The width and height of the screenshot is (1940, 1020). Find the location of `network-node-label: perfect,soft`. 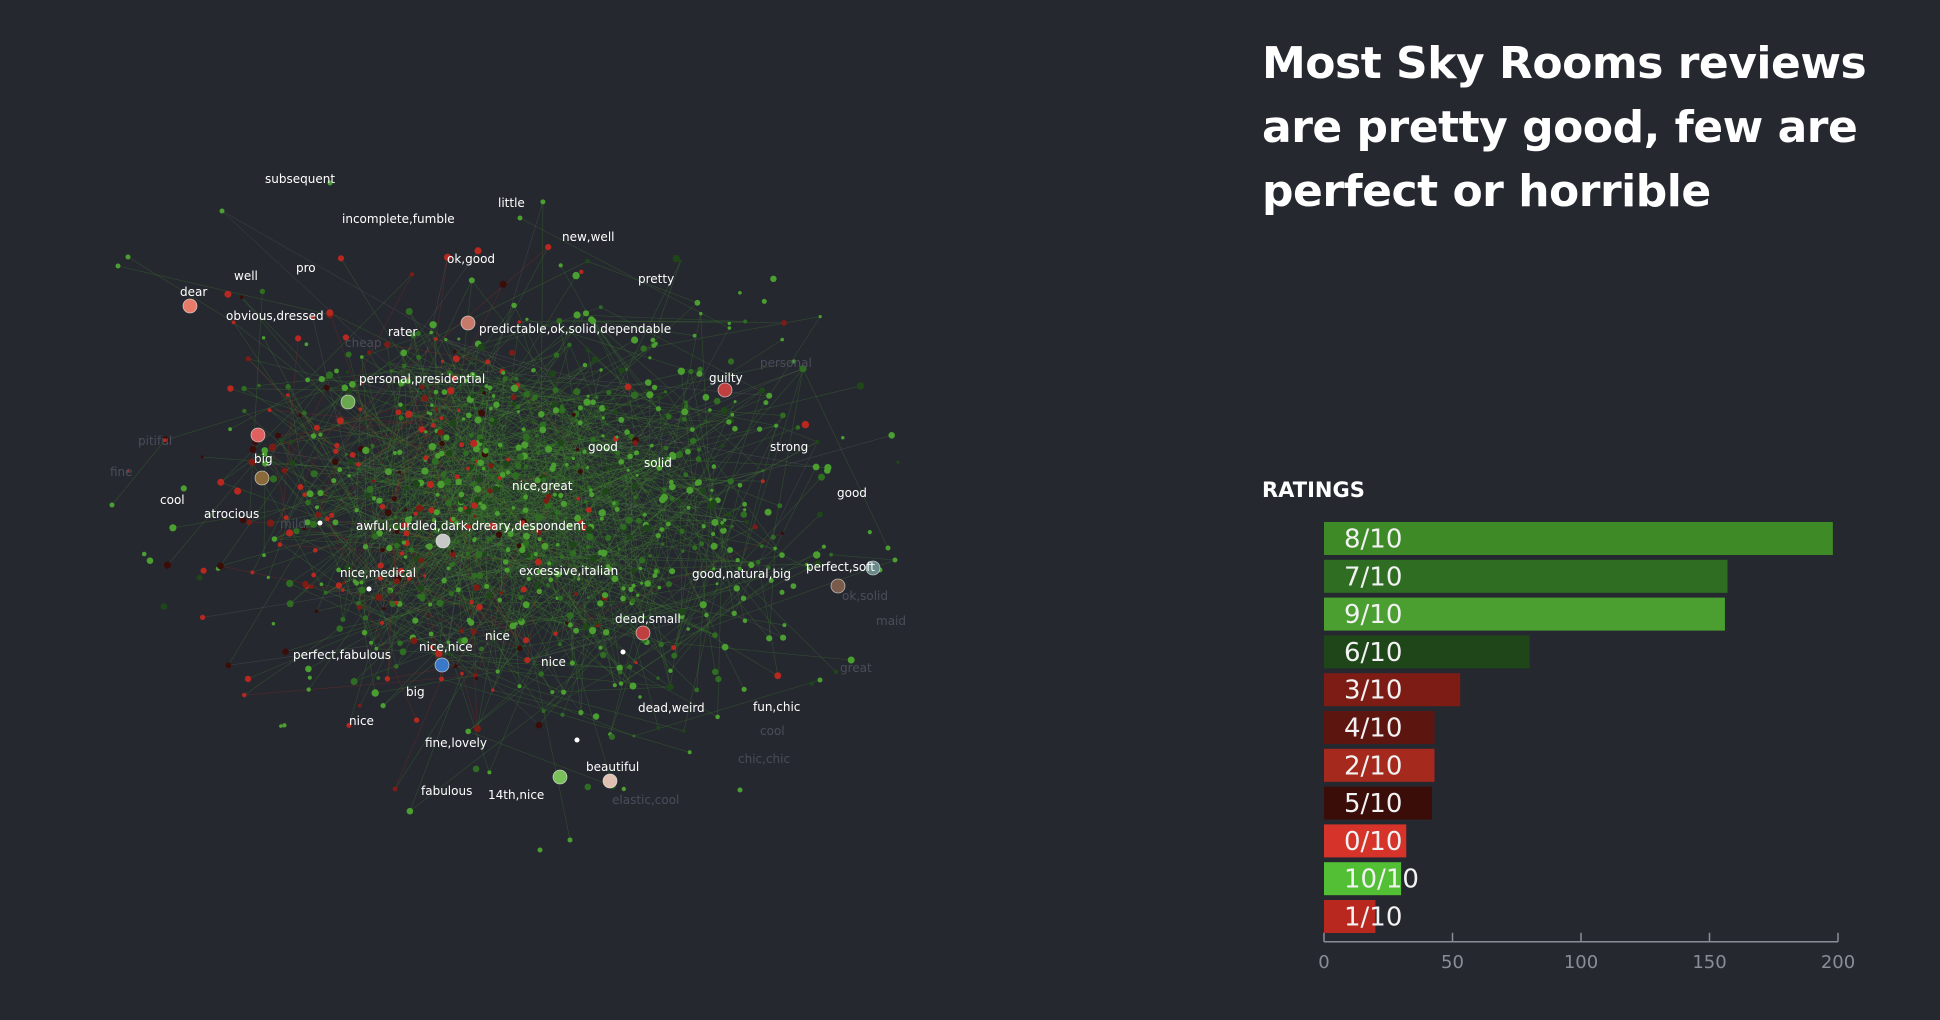

network-node-label: perfect,soft is located at coordinates (840, 567).